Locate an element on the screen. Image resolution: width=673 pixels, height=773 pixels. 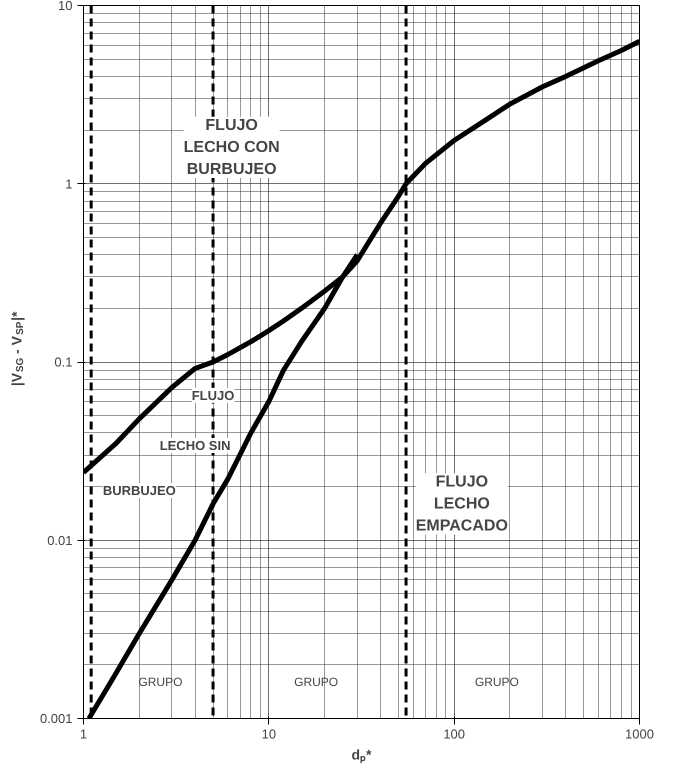
y-axis-title: |VSG - VSP|* is located at coordinates (17, 348).